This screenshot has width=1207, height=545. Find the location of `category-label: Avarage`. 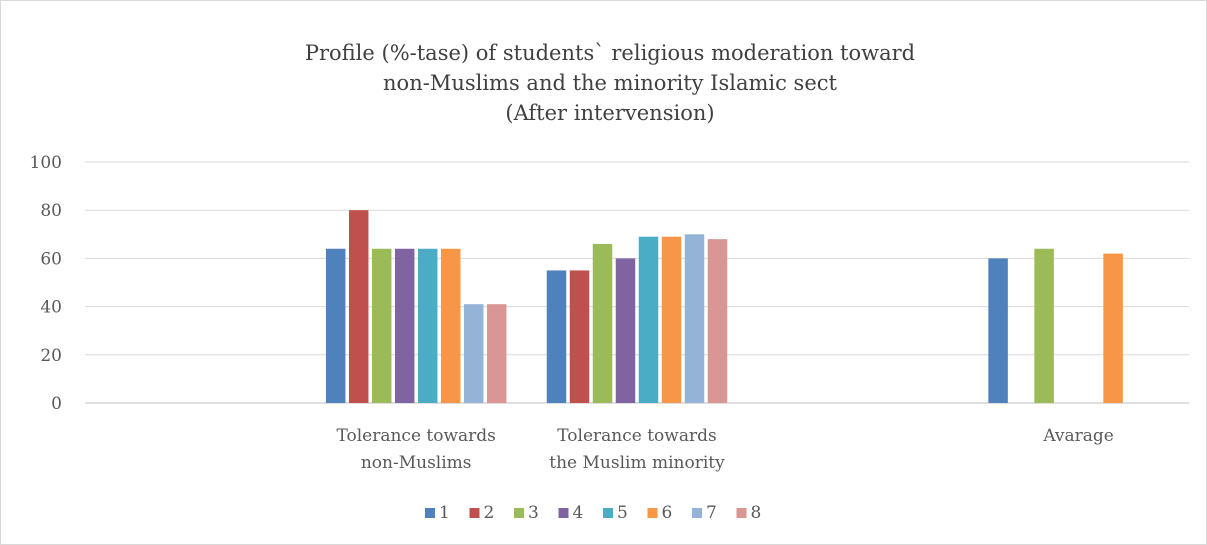

category-label: Avarage is located at coordinates (1078, 436).